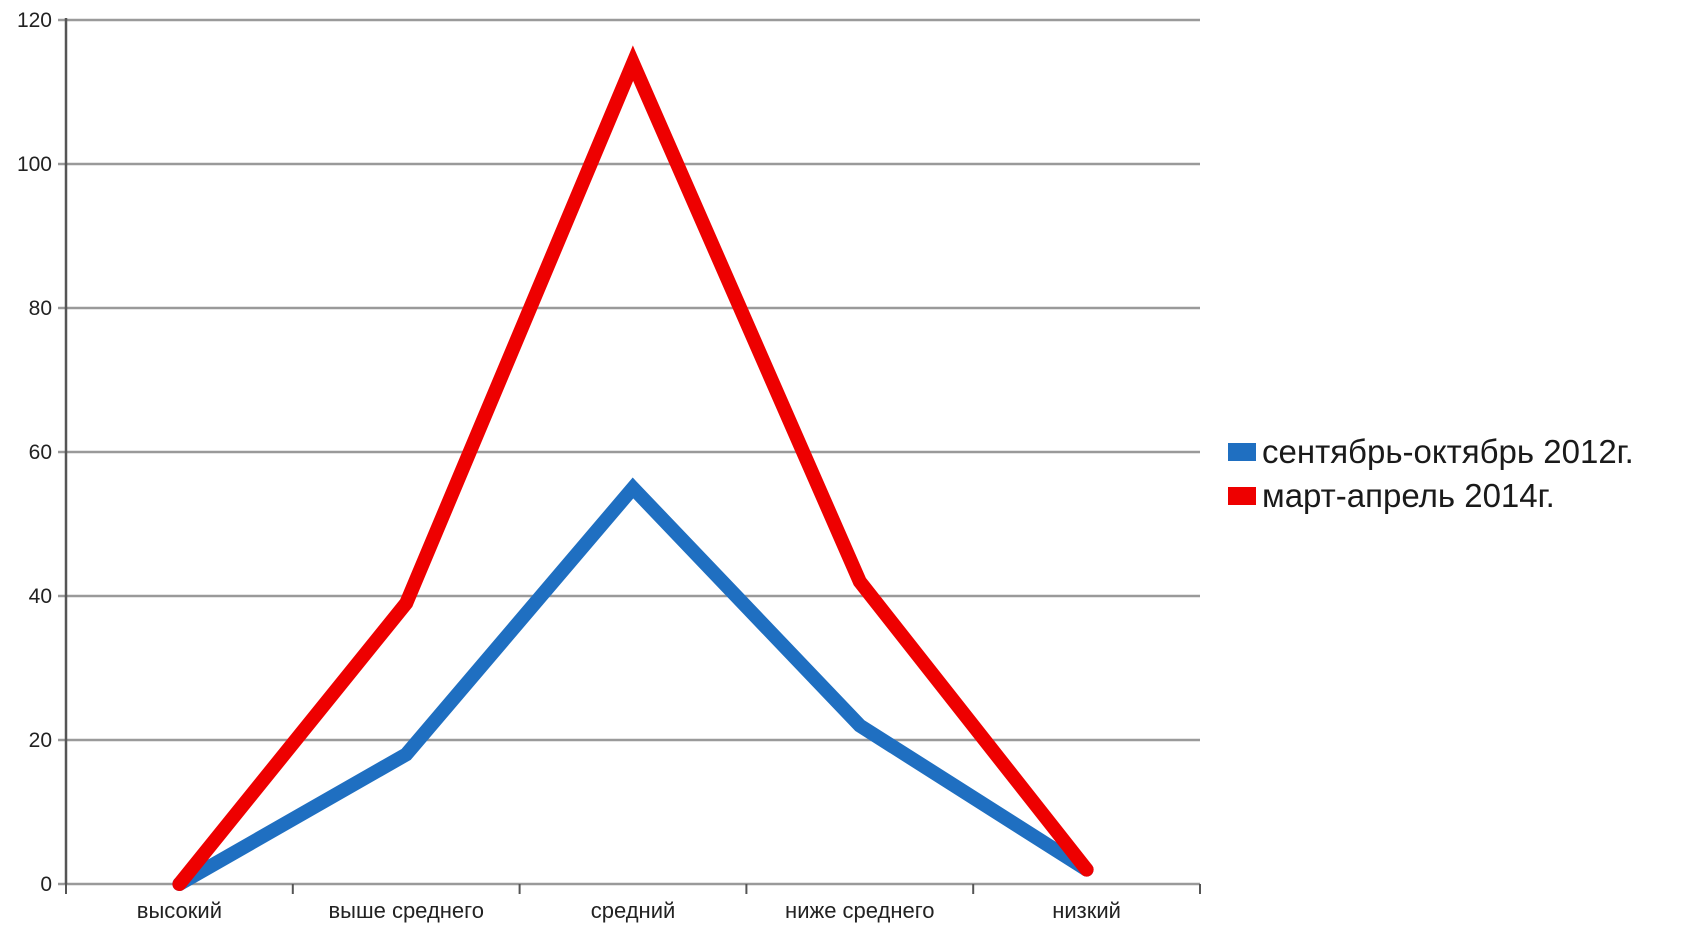  I want to click on y-tick-labels: 0 20 40 60 80 100 120, so click(34, 452).